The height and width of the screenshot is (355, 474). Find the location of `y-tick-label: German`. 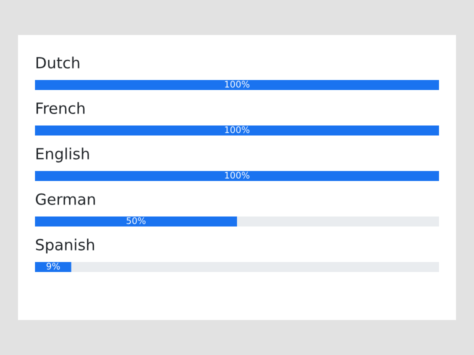

y-tick-label: German is located at coordinates (65, 199).